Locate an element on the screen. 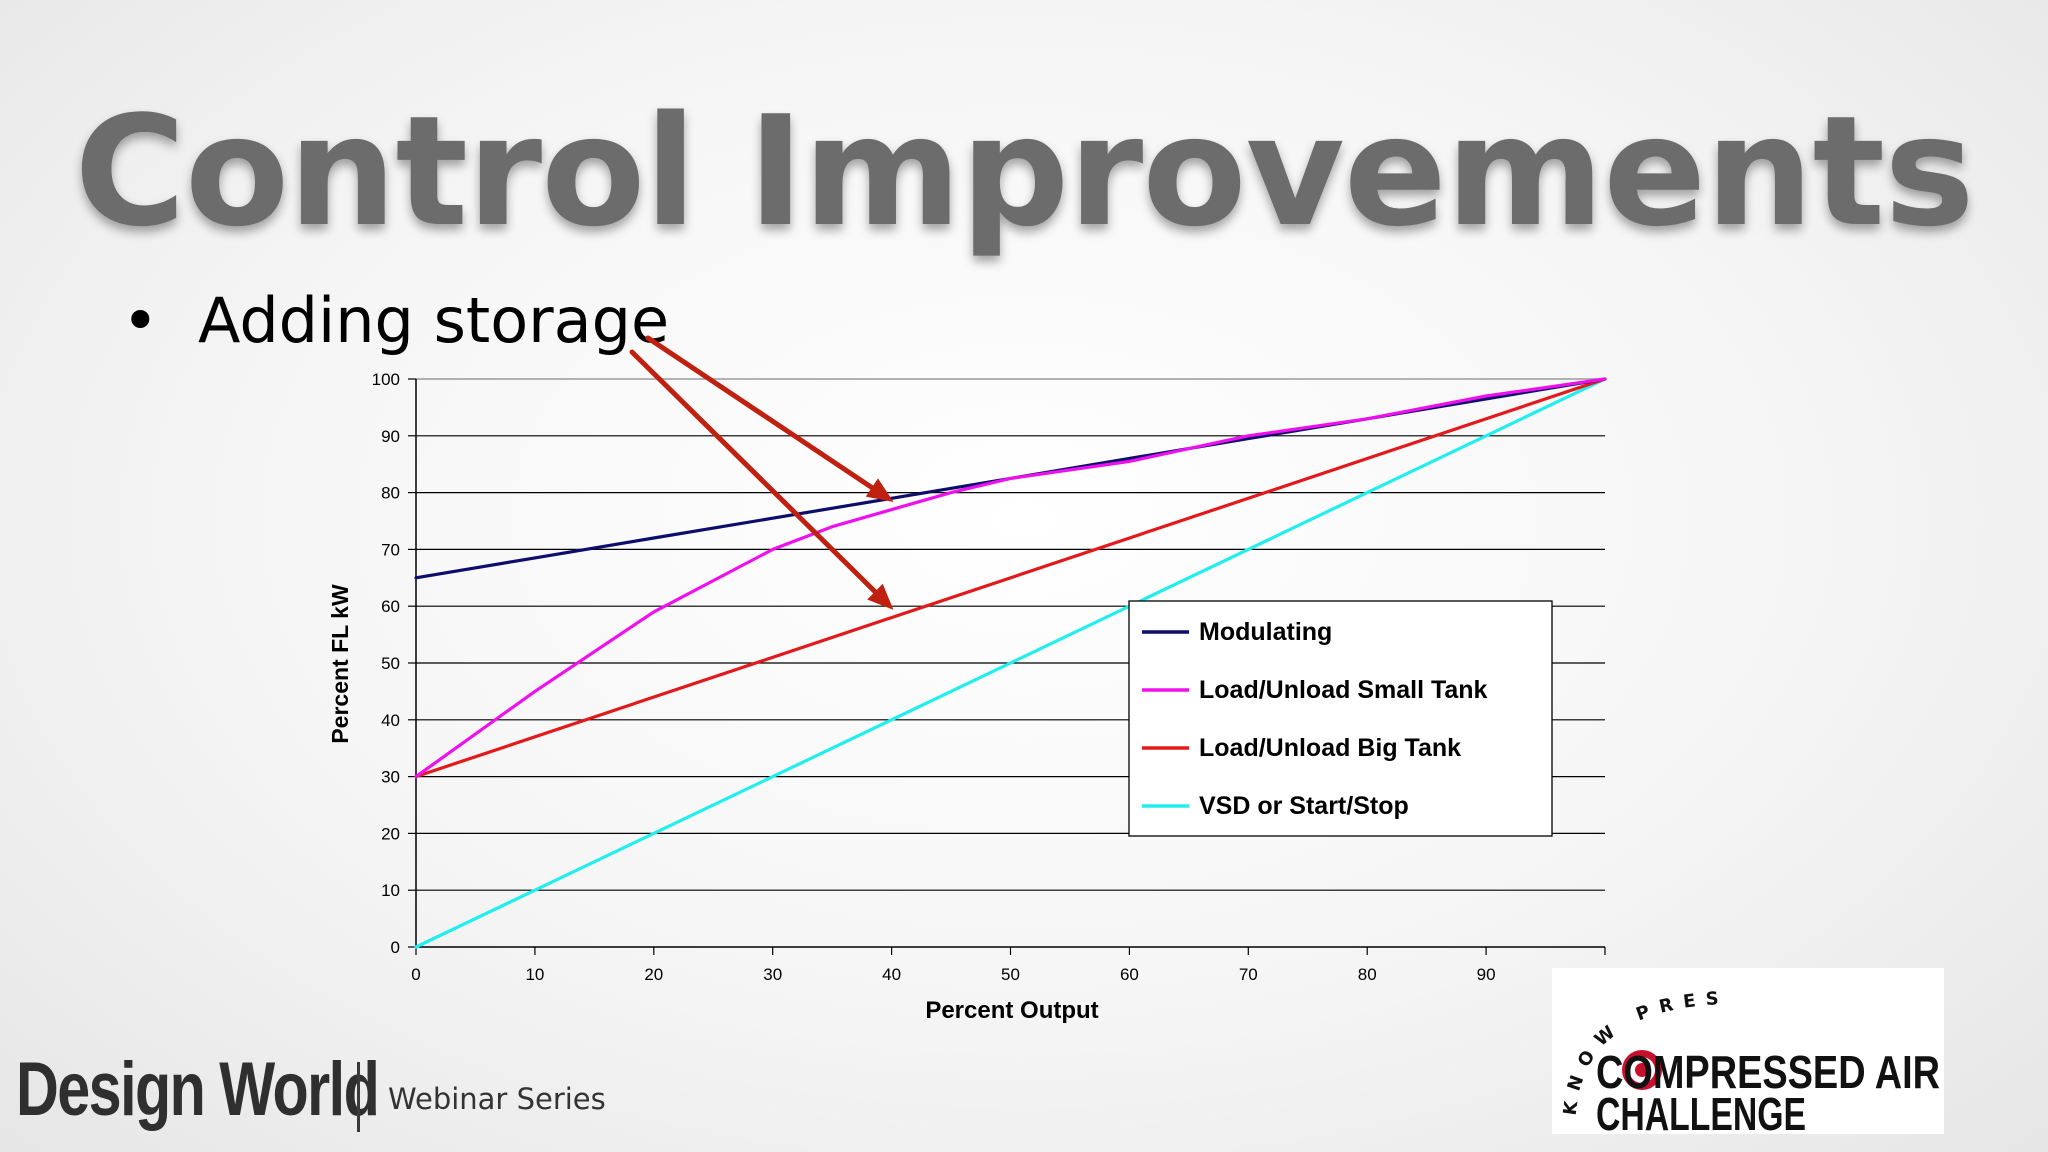  x-tick-label: 40 is located at coordinates (891, 974).